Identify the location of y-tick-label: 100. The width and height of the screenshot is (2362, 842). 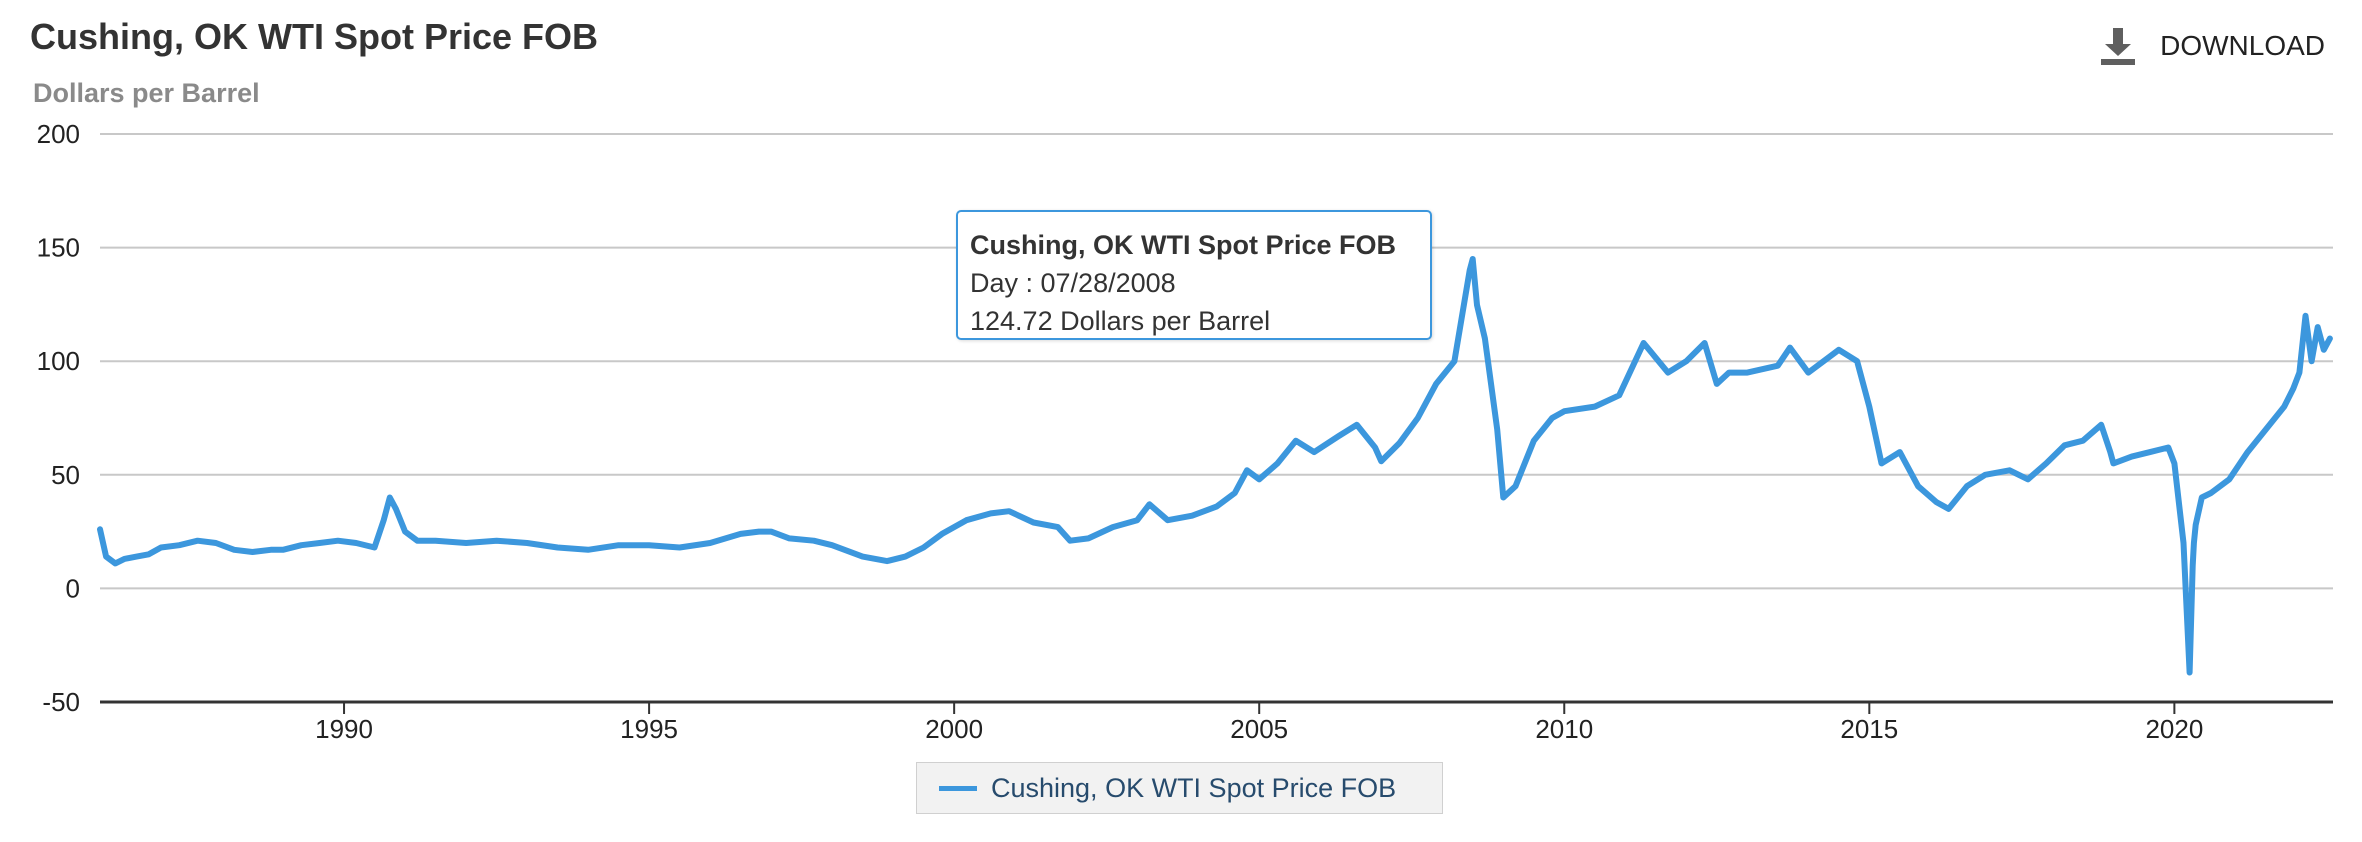
(58, 361).